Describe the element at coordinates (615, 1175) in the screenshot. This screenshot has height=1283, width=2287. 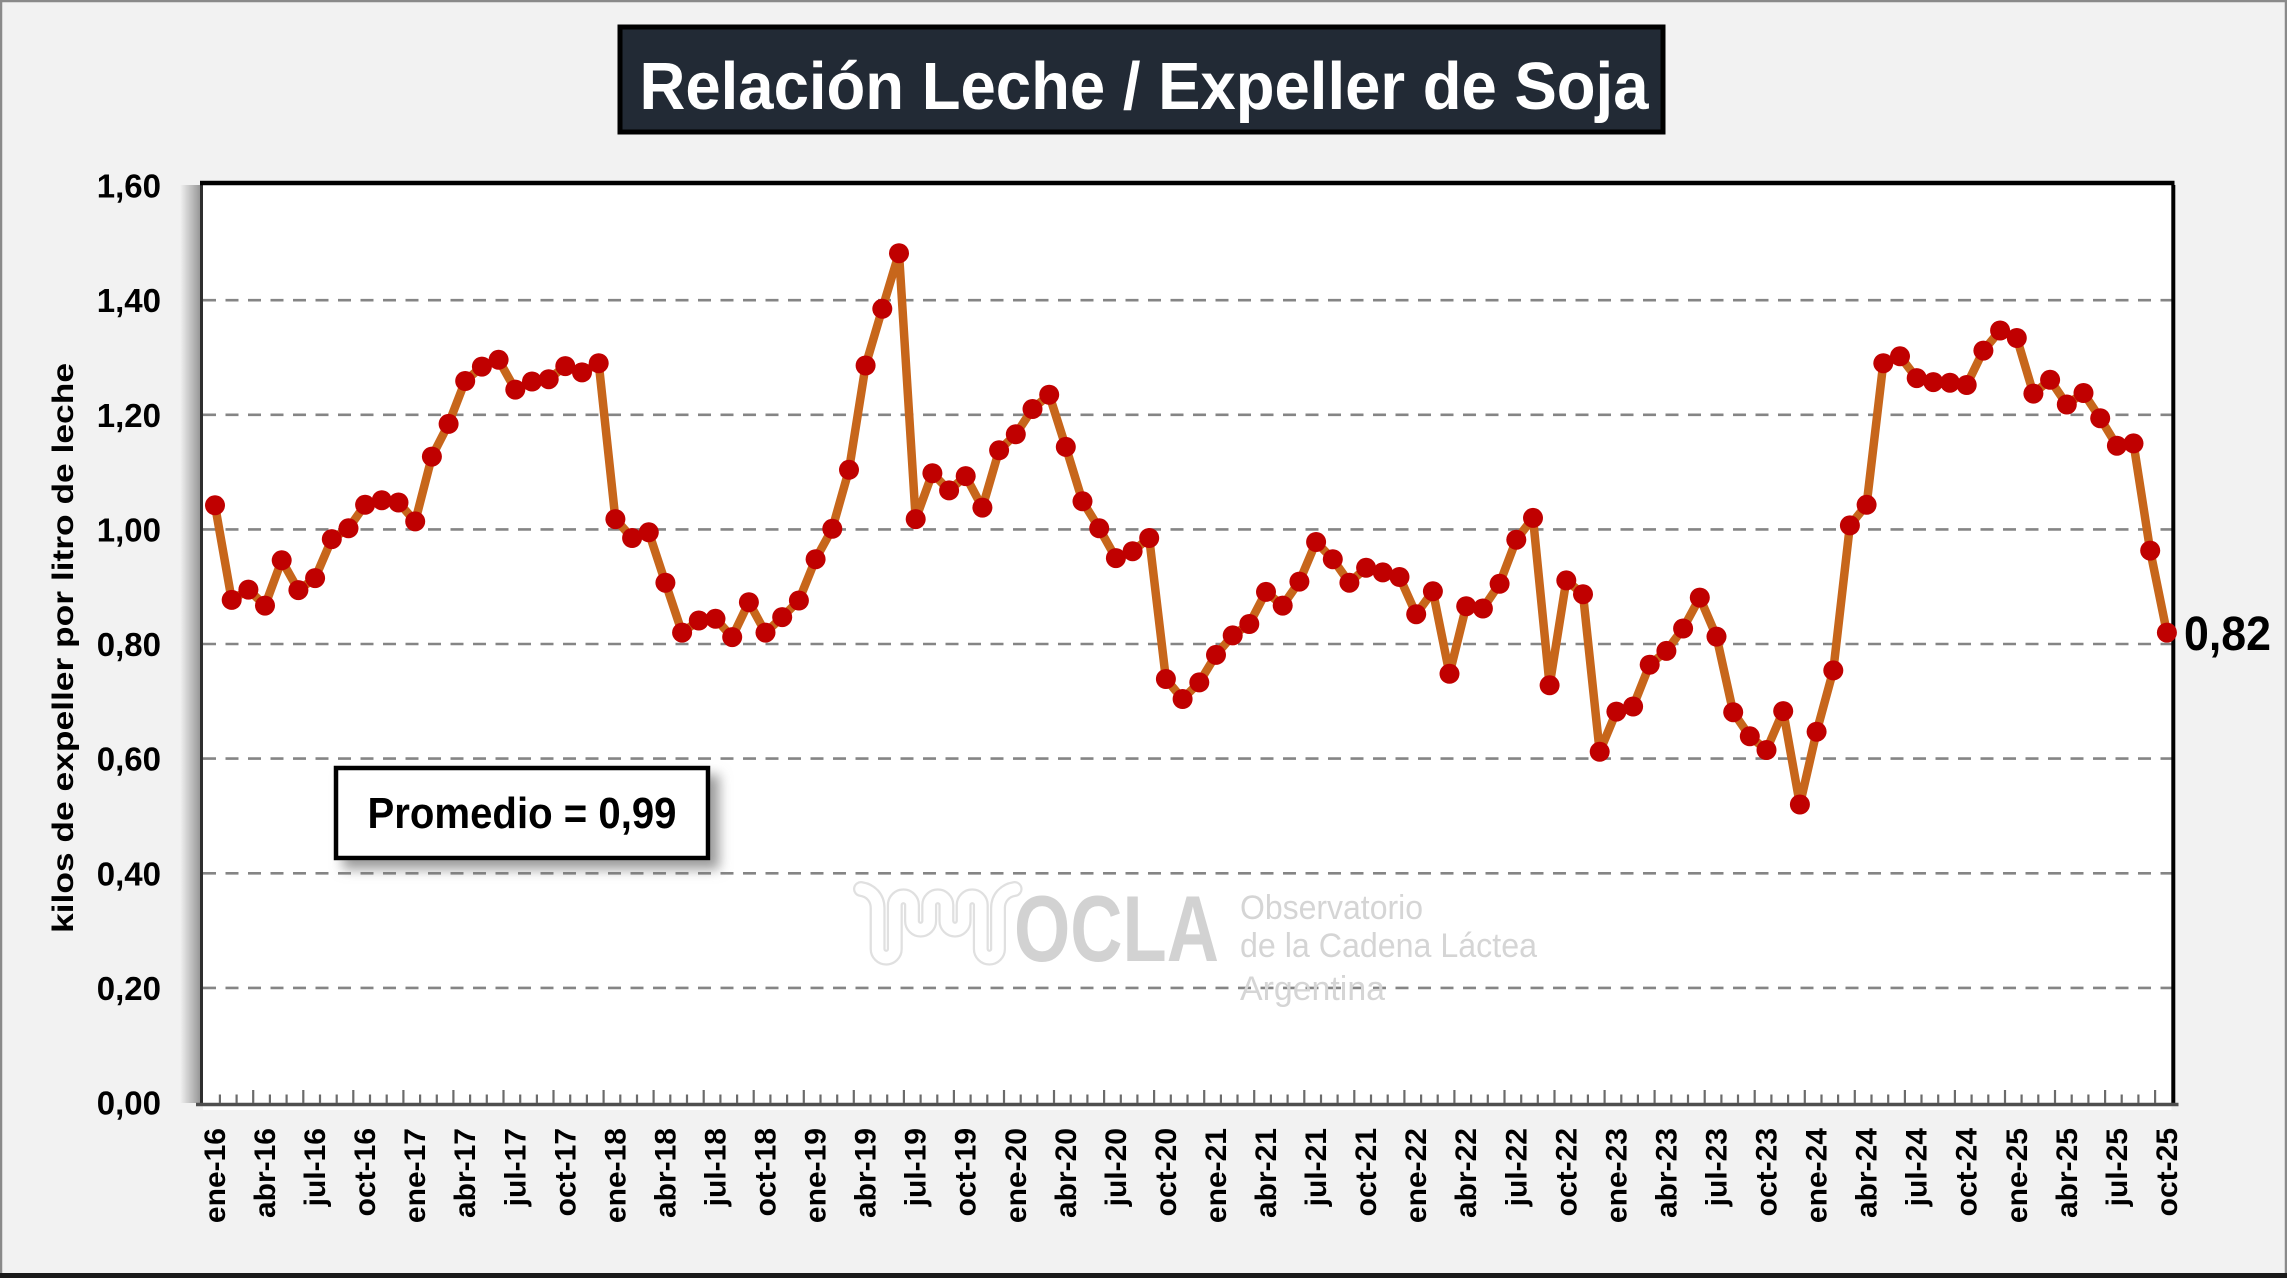
I see `svg-text: ene-18` at that location.